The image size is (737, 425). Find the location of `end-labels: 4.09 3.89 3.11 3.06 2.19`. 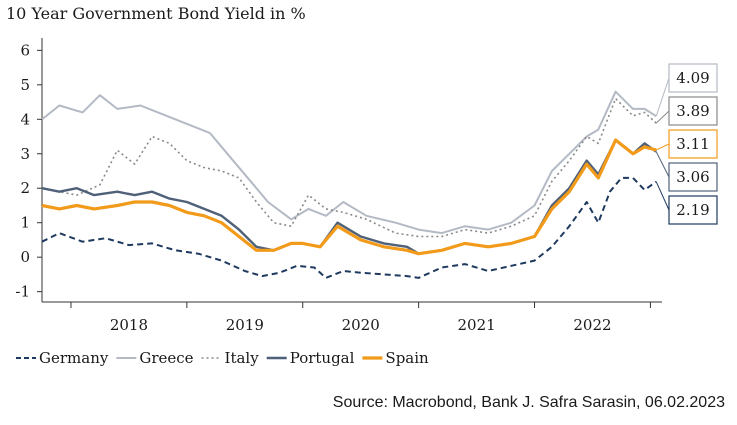

end-labels: 4.09 3.89 3.11 3.06 2.19 is located at coordinates (686, 144).